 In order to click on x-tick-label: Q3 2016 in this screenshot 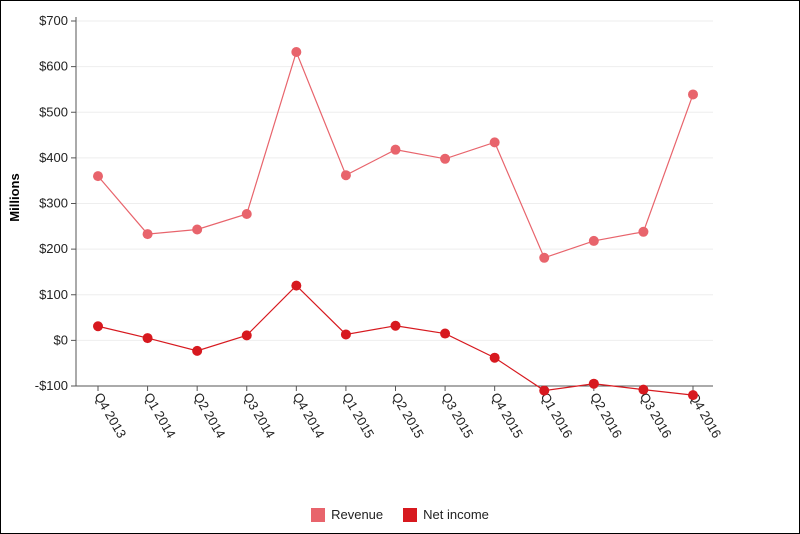, I will do `click(656, 415)`.